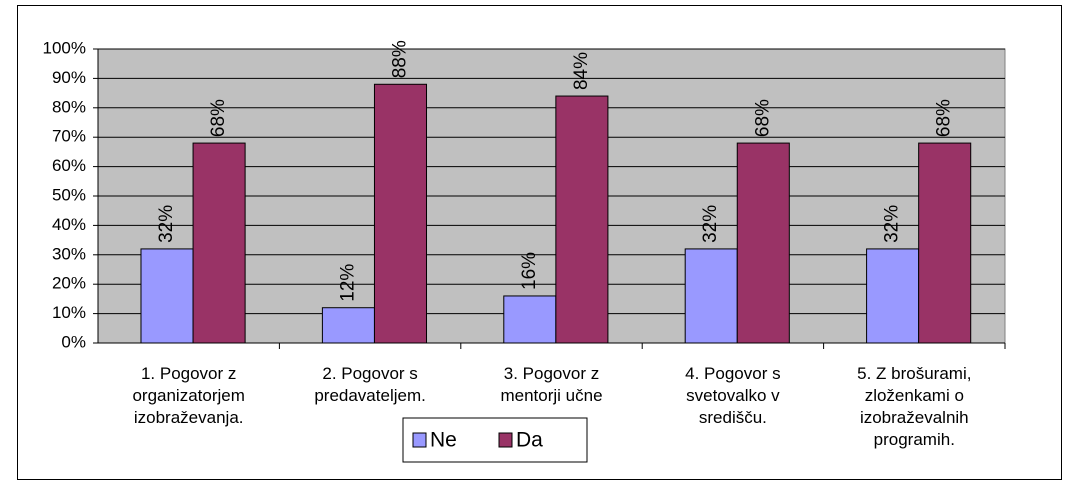 This screenshot has width=1078, height=487. Describe the element at coordinates (69, 253) in the screenshot. I see `y-tick-label: 30%` at that location.